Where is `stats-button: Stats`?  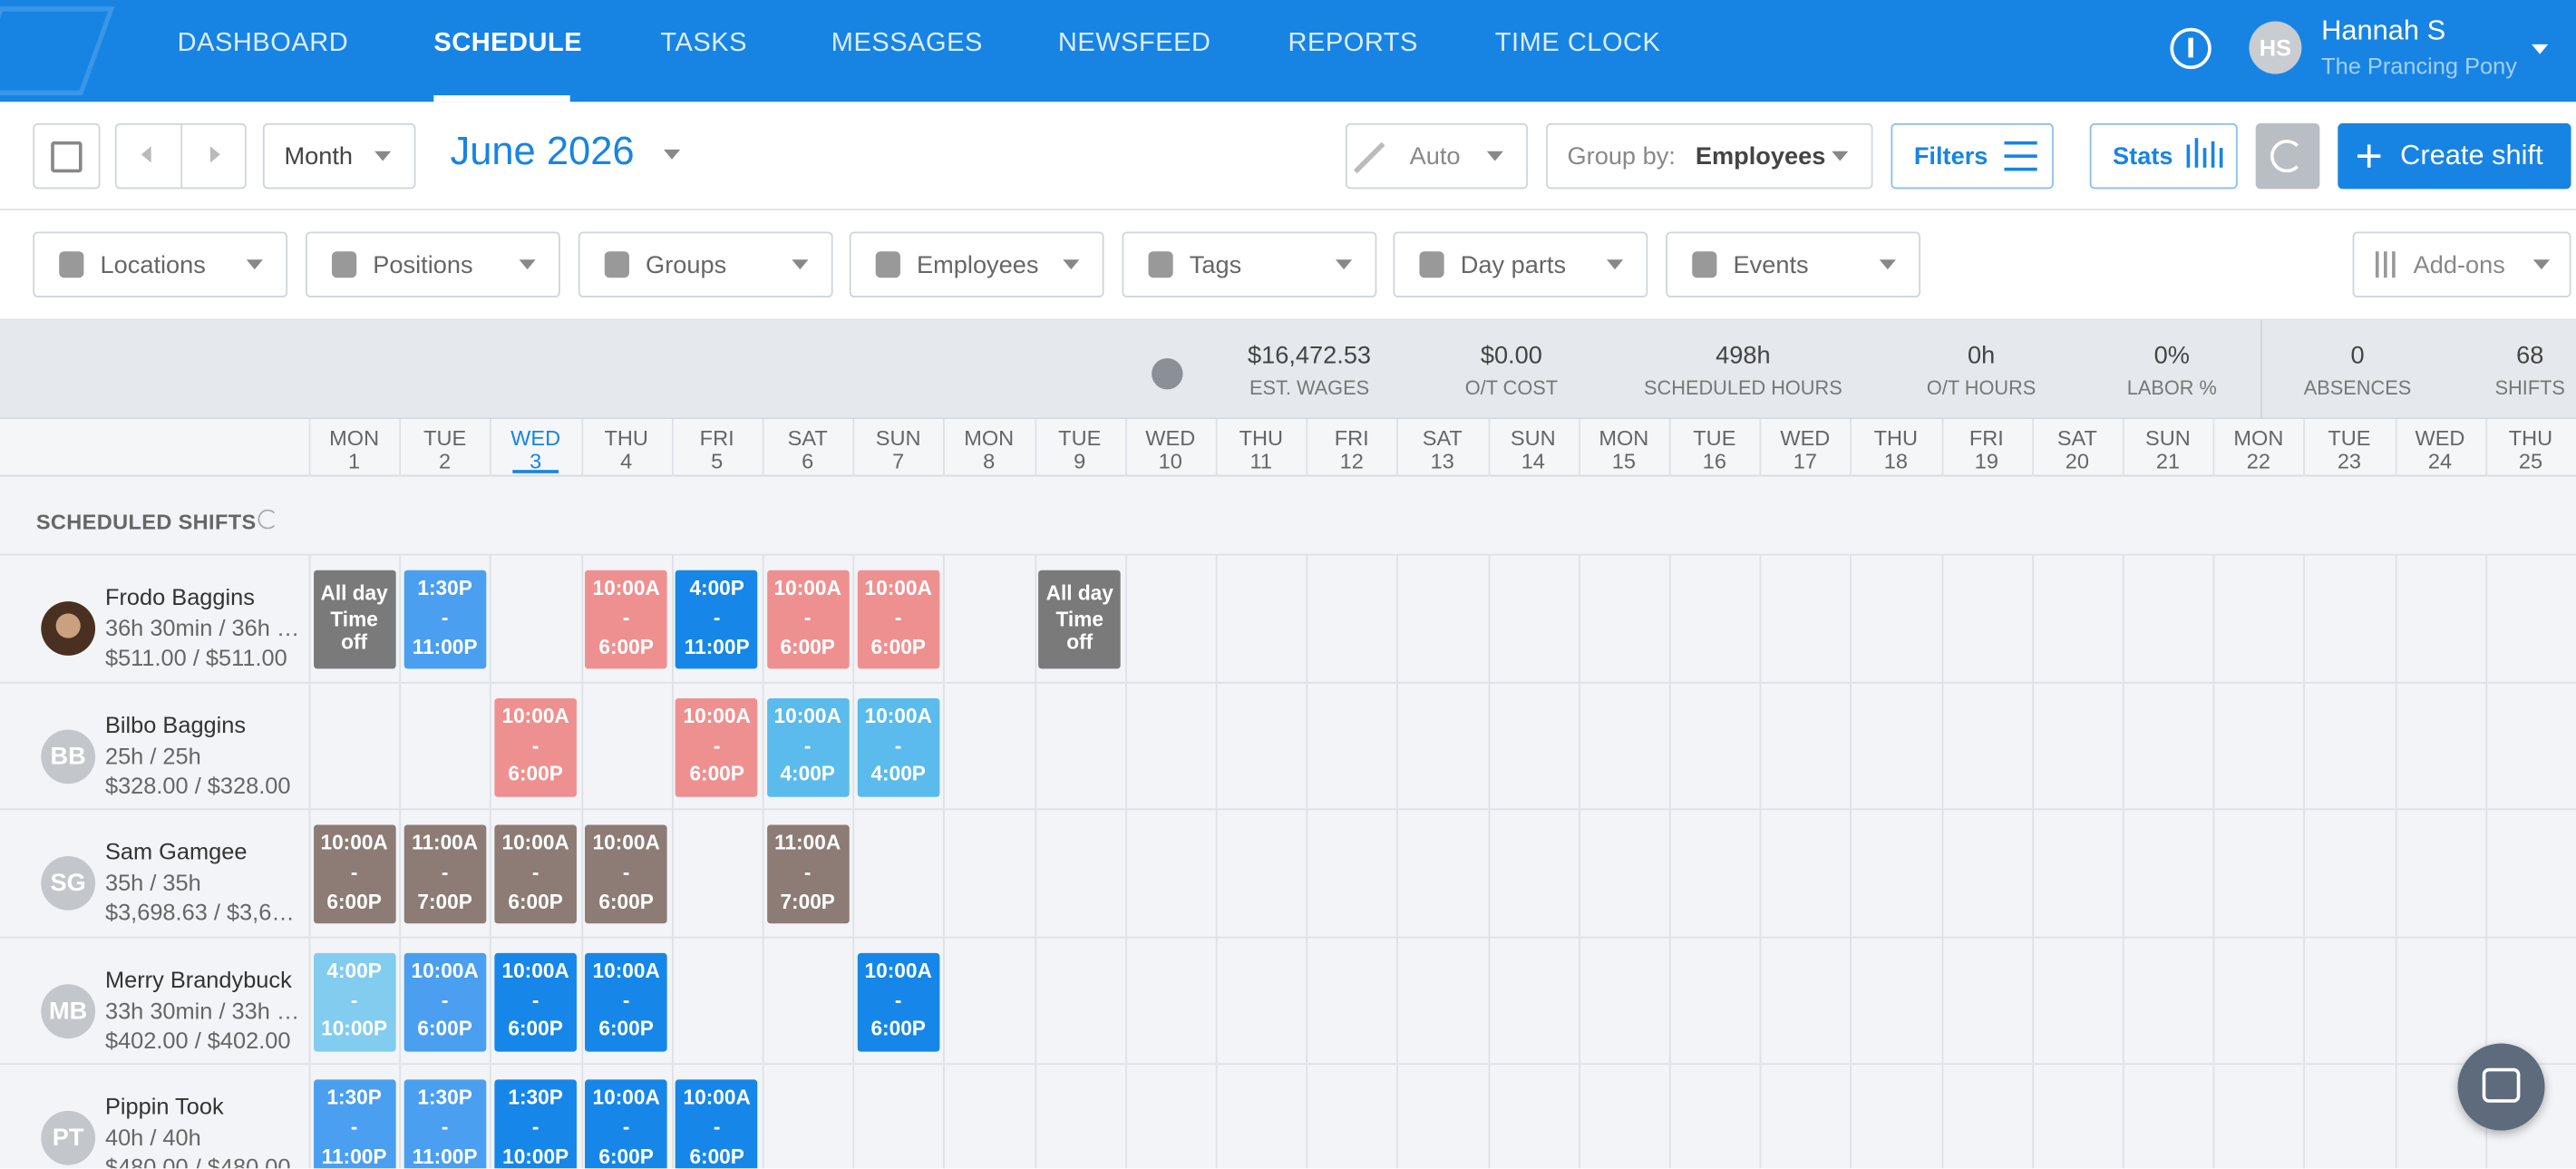
stats-button: Stats is located at coordinates (2163, 156).